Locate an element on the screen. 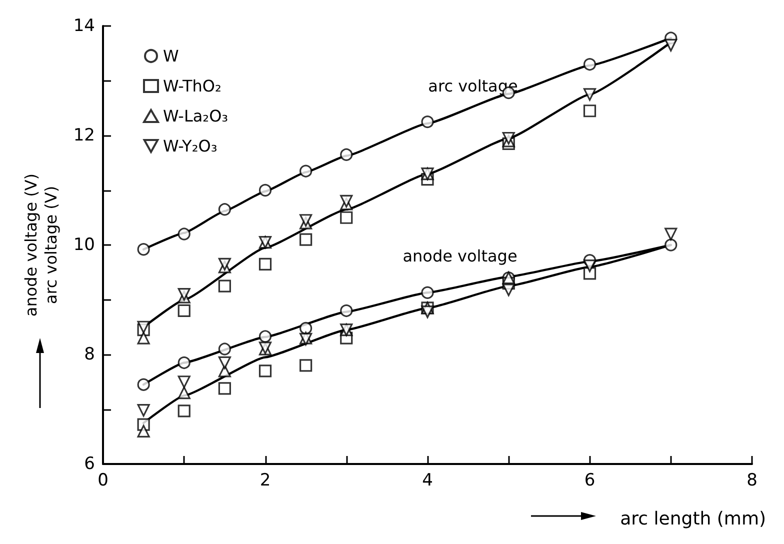 The width and height of the screenshot is (784, 544). x-axis-title: arc length (mm) is located at coordinates (693, 519).